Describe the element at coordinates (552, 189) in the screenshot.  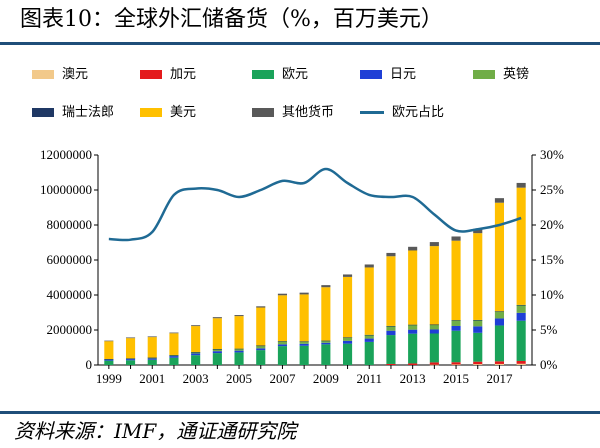
I see `y-right-tick-label: 25%` at that location.